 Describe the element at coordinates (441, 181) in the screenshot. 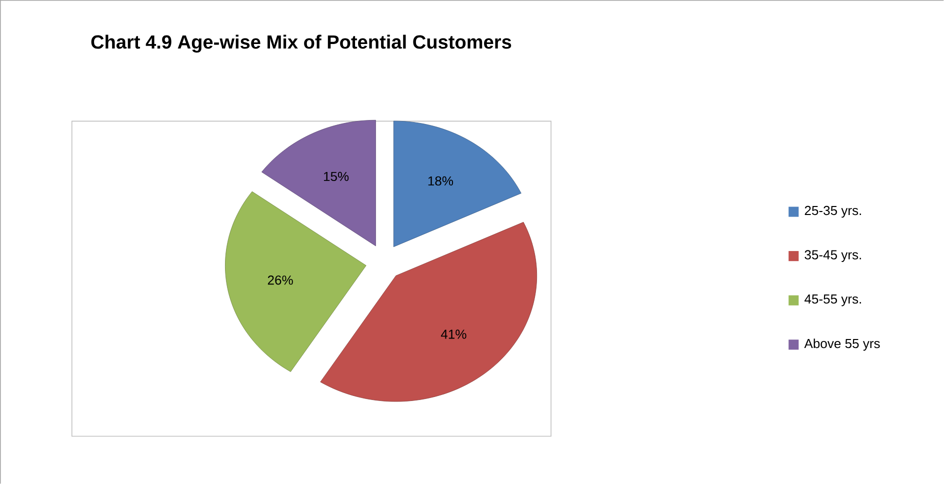

I see `data-label: 18%` at that location.